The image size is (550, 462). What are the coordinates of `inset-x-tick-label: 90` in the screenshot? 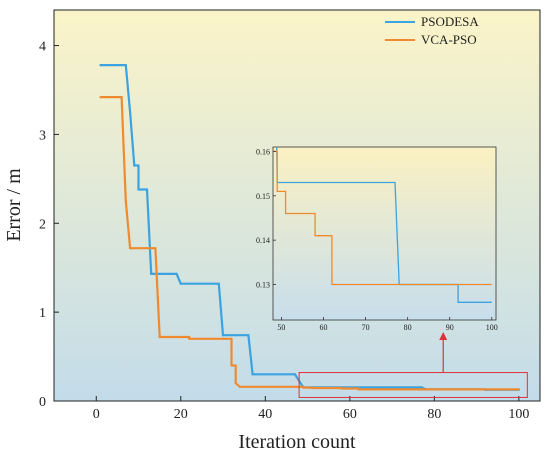 It's located at (450, 327).